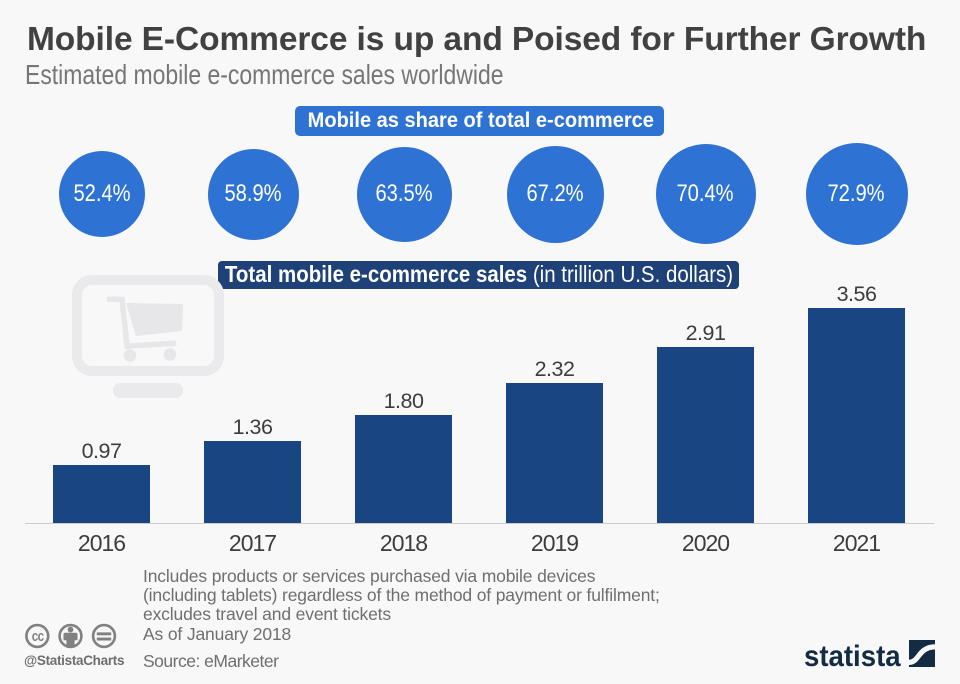  I want to click on svg-text: statista, so click(853, 654).